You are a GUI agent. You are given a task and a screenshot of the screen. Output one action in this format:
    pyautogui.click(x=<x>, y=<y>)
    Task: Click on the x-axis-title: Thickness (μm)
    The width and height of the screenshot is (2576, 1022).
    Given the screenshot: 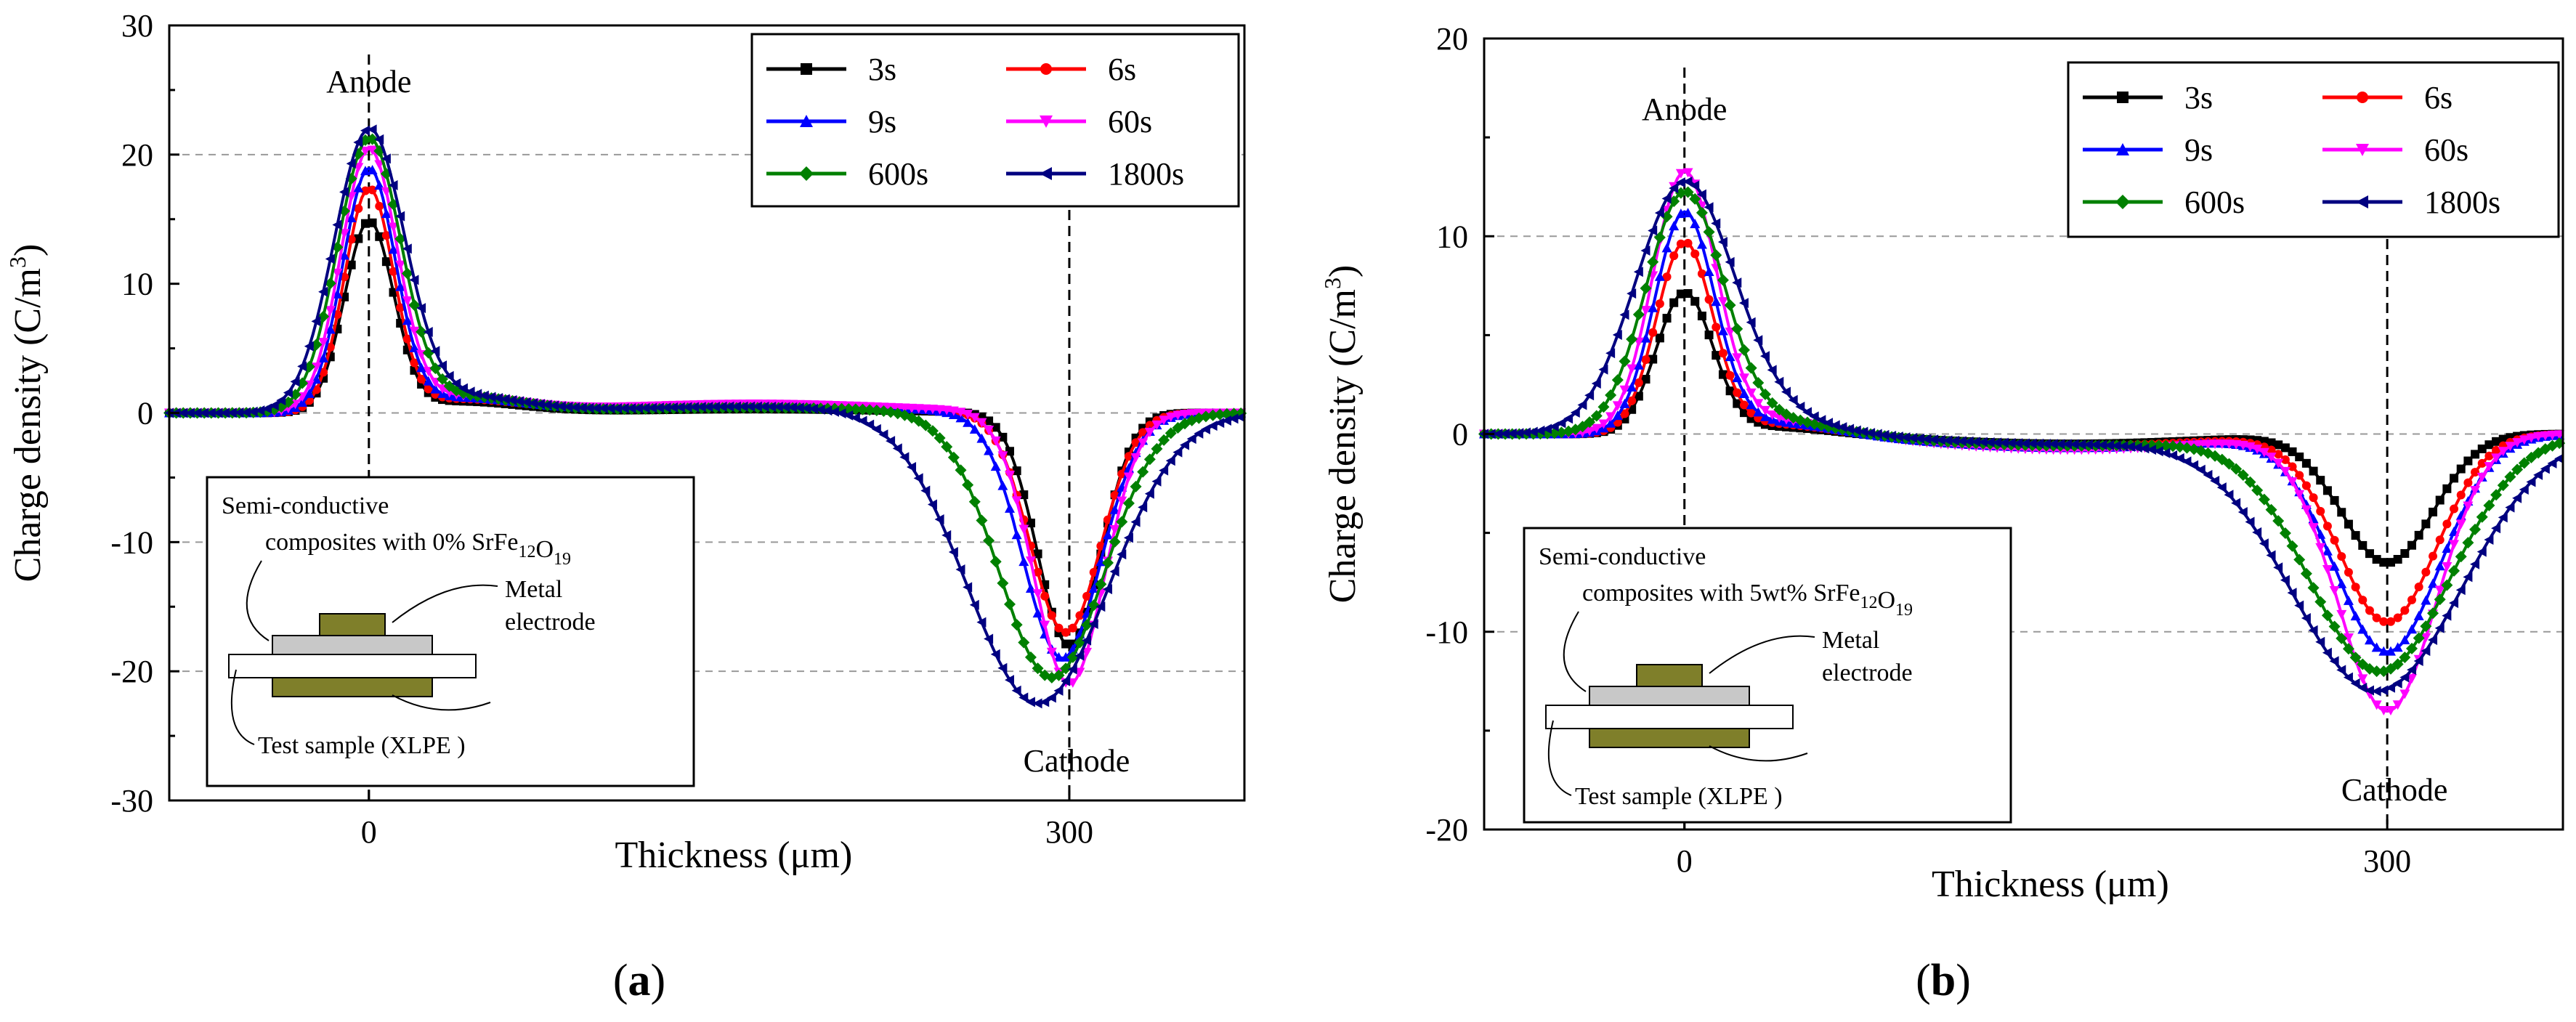 What is the action you would take?
    pyautogui.click(x=2050, y=884)
    